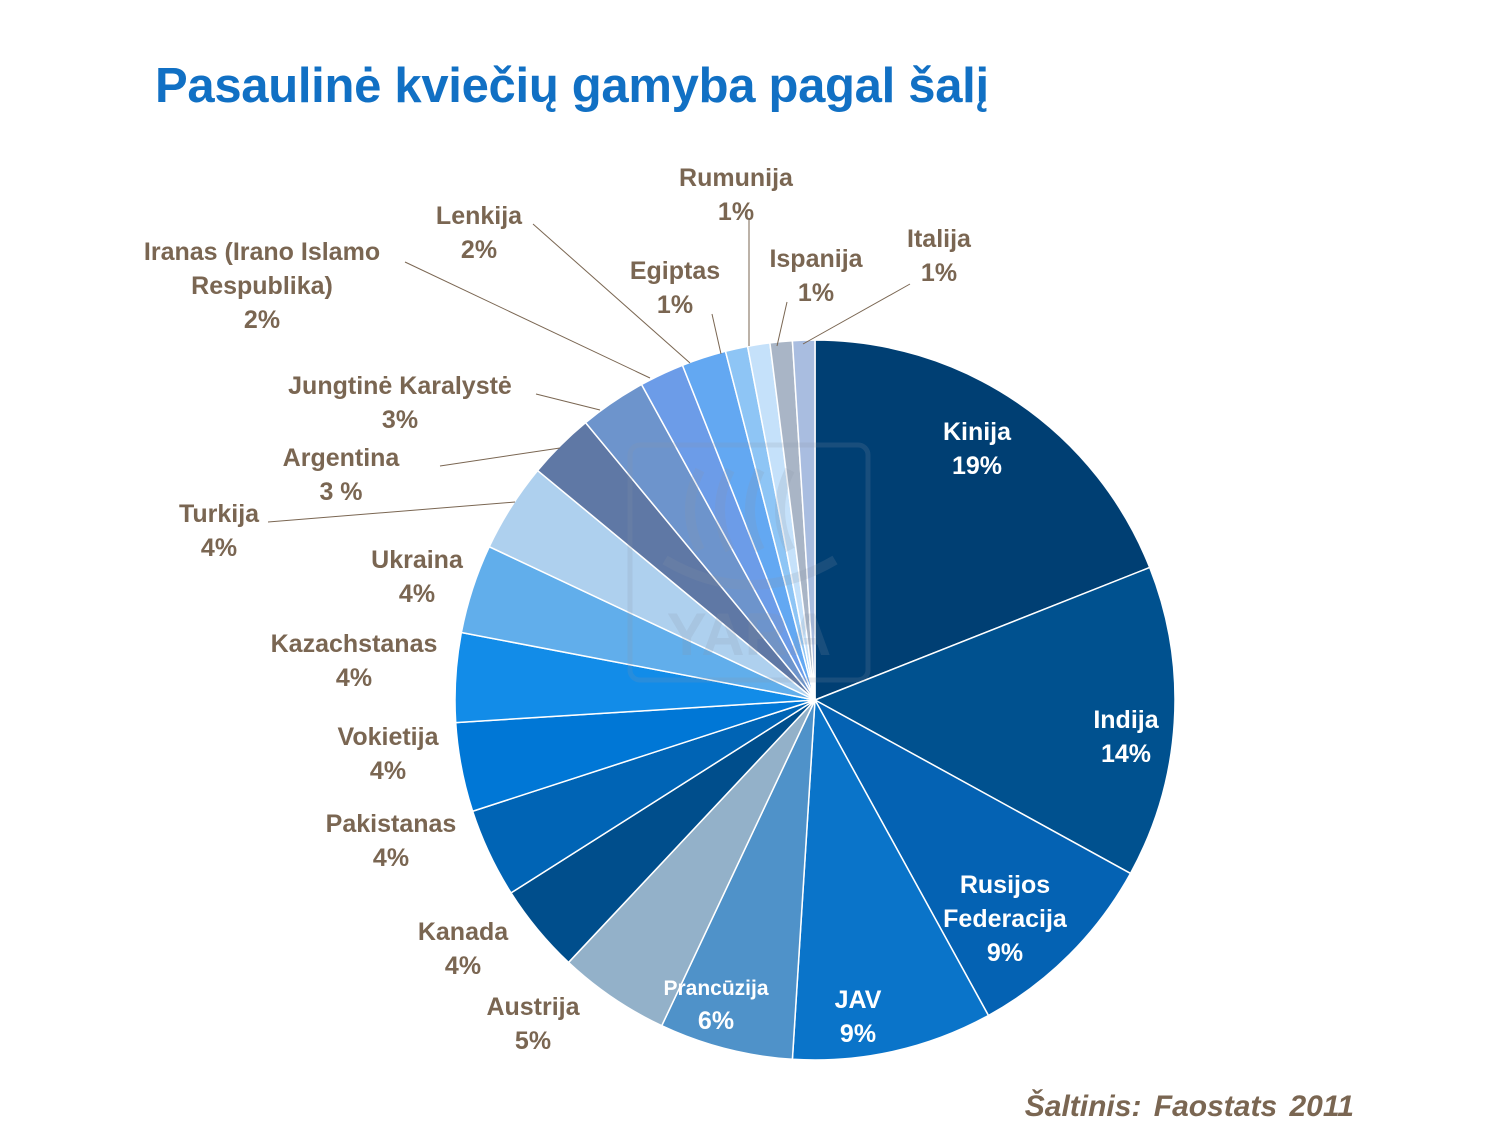 This screenshot has width=1500, height=1125. What do you see at coordinates (715, 1006) in the screenshot?
I see `slice-label-5: Prancūzija 6%` at bounding box center [715, 1006].